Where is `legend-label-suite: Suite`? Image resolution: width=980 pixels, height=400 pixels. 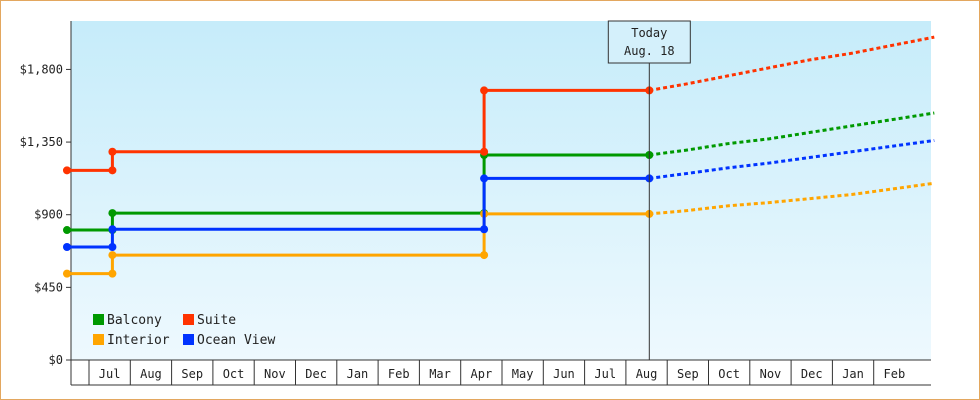 legend-label-suite: Suite is located at coordinates (216, 320).